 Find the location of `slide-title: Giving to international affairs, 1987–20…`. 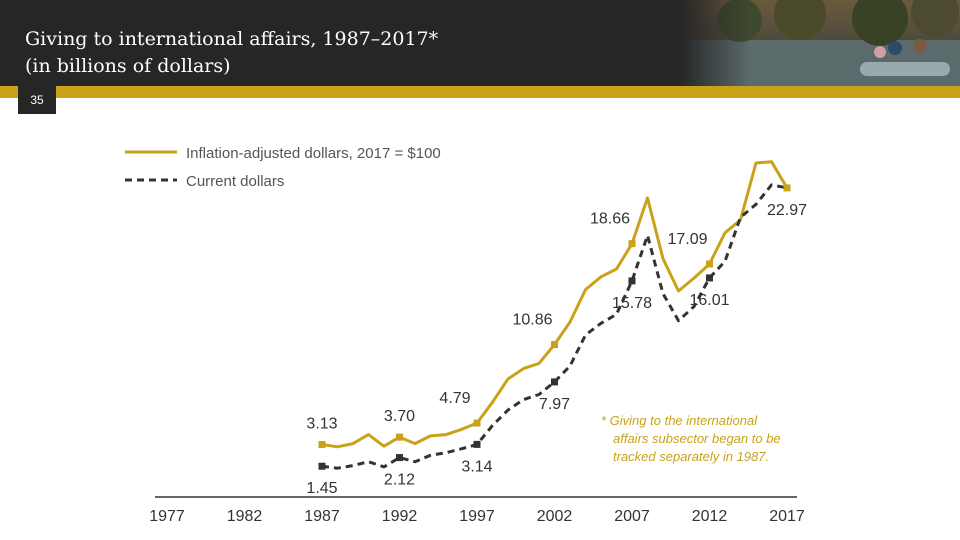

slide-title: Giving to international affairs, 1987–20… is located at coordinates (231, 53).